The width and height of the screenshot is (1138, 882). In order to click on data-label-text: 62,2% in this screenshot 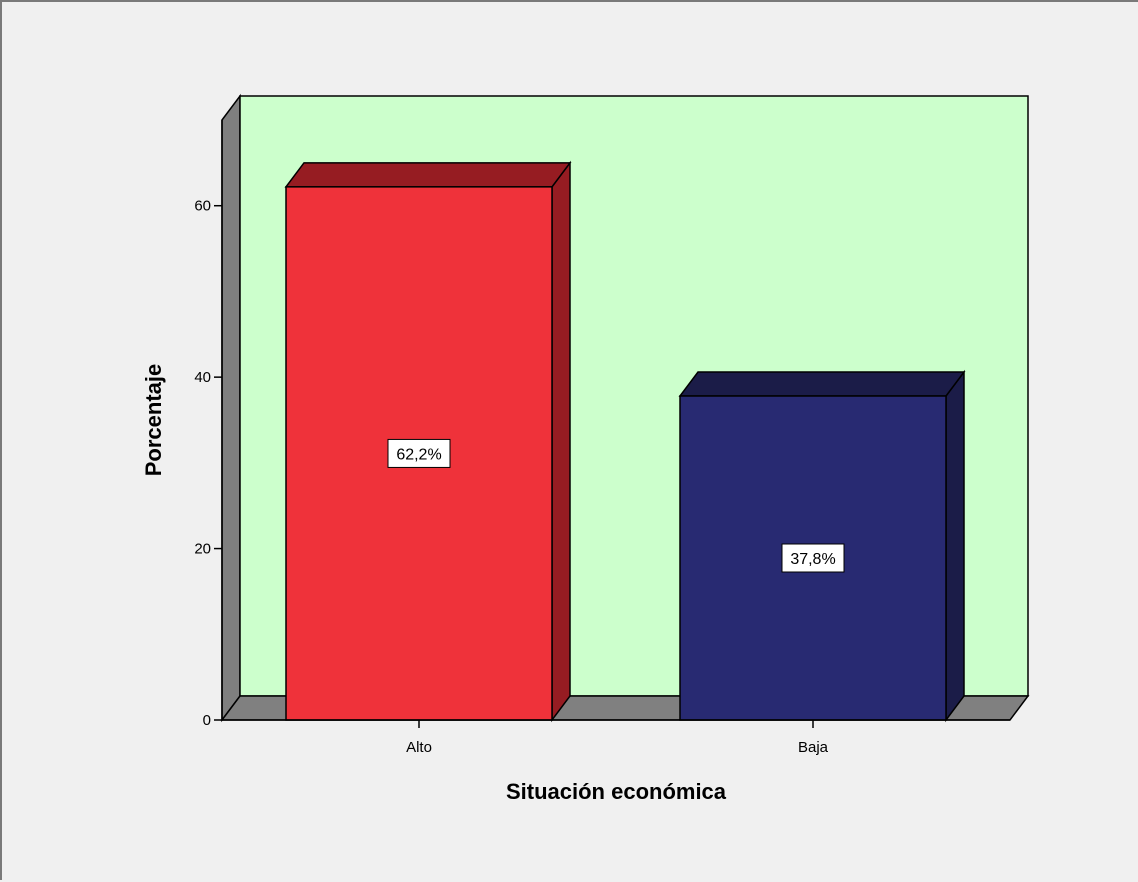, I will do `click(418, 454)`.